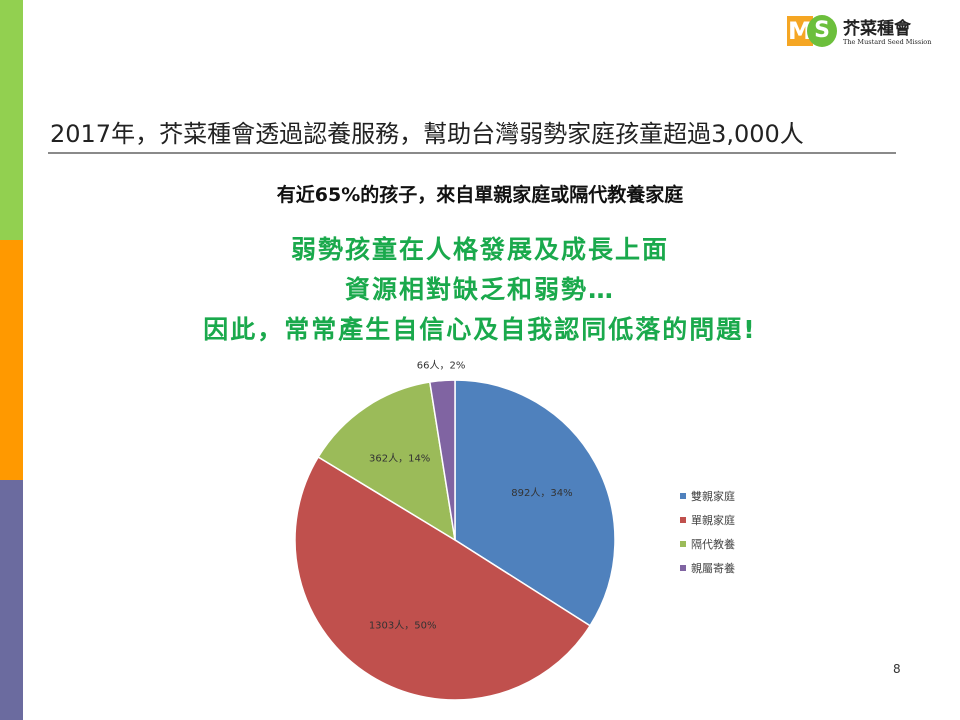 This screenshot has height=720, width=960. Describe the element at coordinates (713, 544) in the screenshot. I see `legend-label: 隔代教養` at that location.